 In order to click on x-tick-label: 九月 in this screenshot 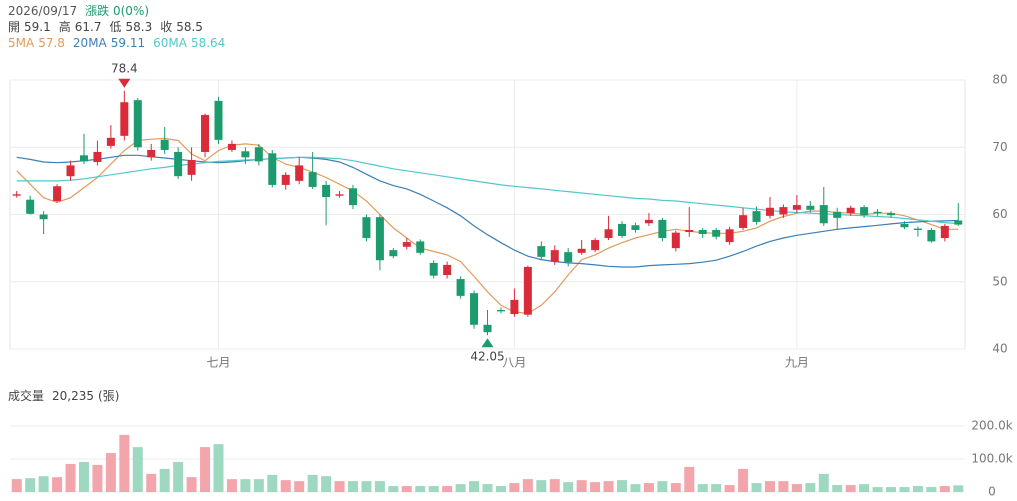, I will do `click(797, 363)`.